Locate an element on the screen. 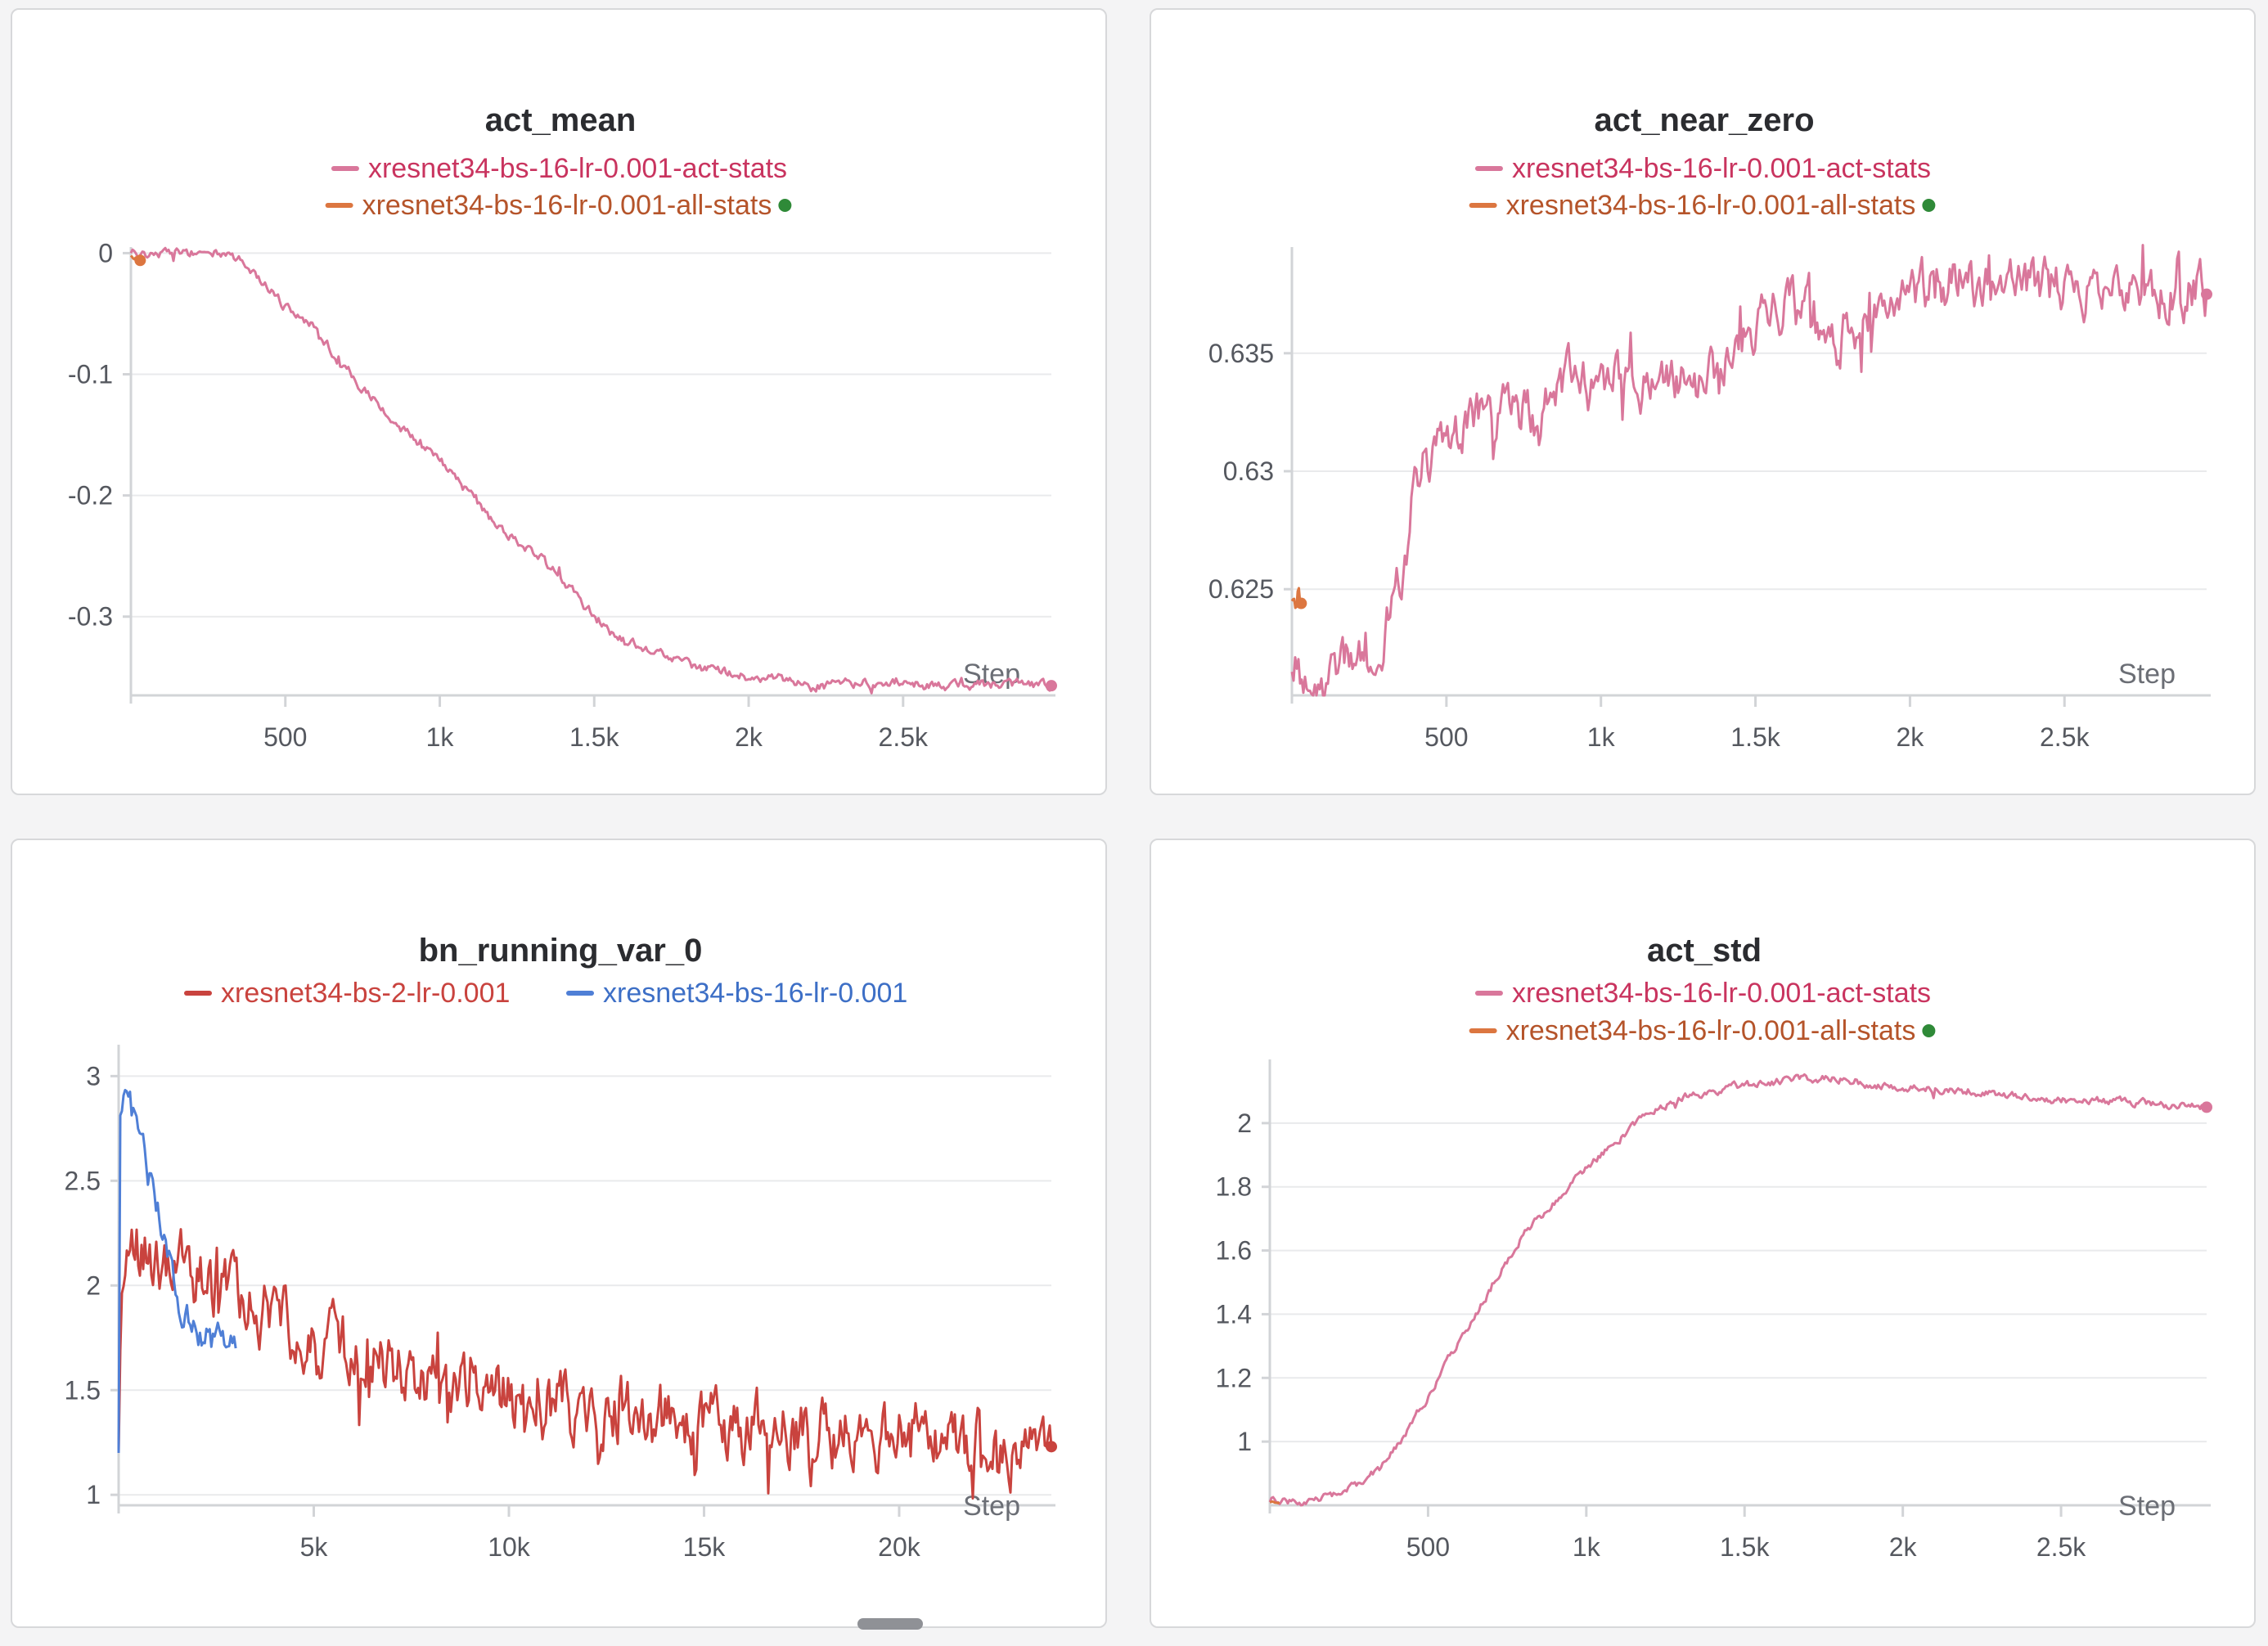 The width and height of the screenshot is (2268, 1646). chart-title: act_near_zero is located at coordinates (1704, 120).